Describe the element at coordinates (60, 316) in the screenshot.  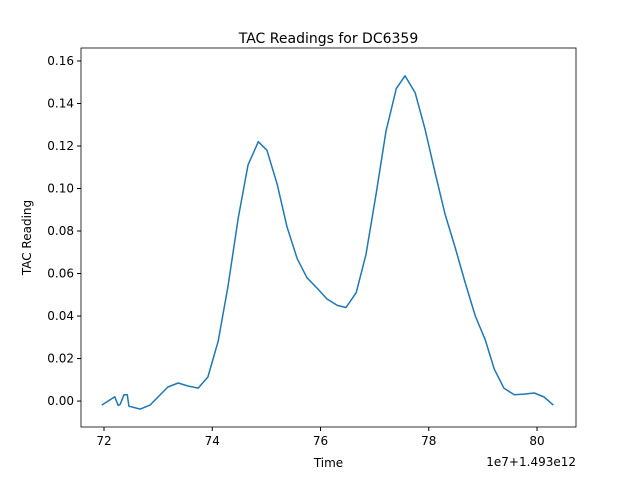
I see `y-tick-label: 0.04` at that location.